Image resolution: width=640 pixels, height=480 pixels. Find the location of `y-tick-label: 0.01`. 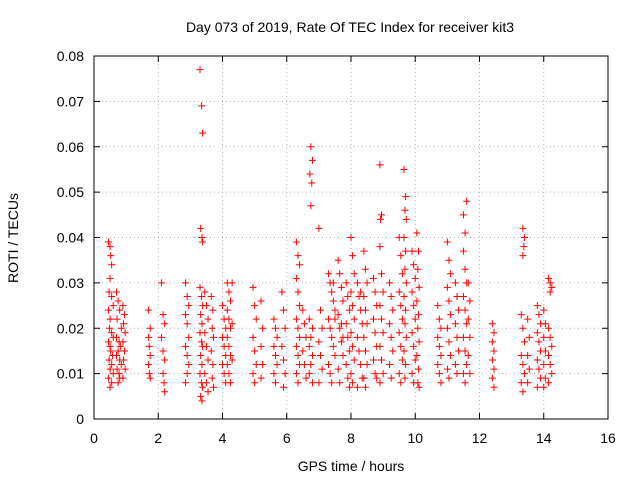

y-tick-label: 0.01 is located at coordinates (70, 374).